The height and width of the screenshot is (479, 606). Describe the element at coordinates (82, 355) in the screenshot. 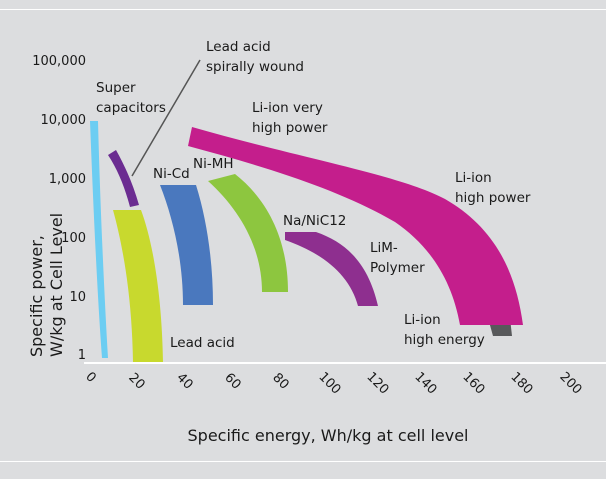

I see `y-tick-label: 1` at that location.